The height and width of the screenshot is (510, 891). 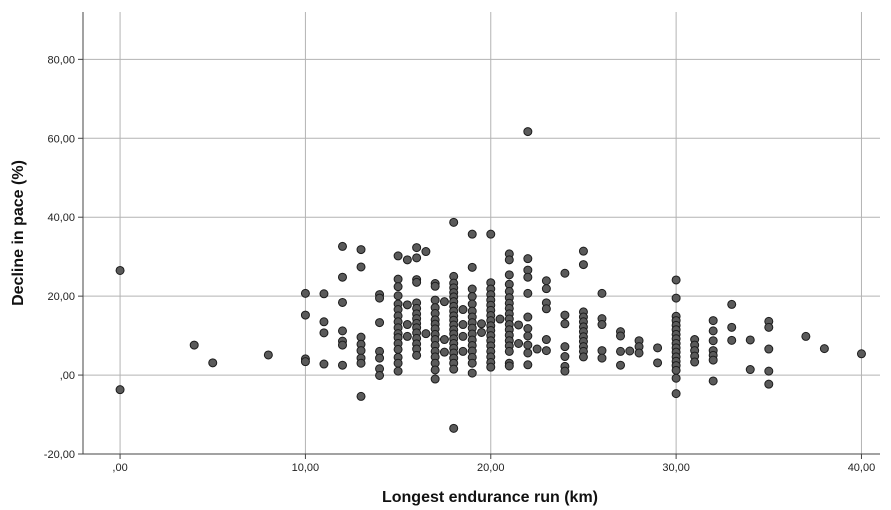 I want to click on y-tick-label: -20,00, so click(x=59, y=455).